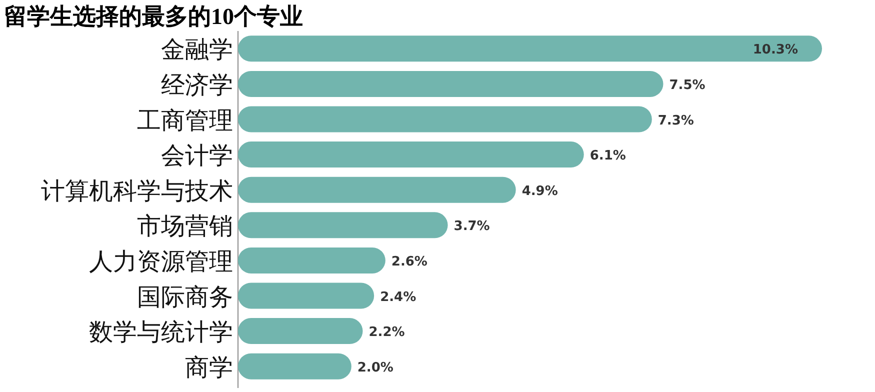 The image size is (875, 392). I want to click on y-tick-label: 计算机科学与技术, so click(137, 191).